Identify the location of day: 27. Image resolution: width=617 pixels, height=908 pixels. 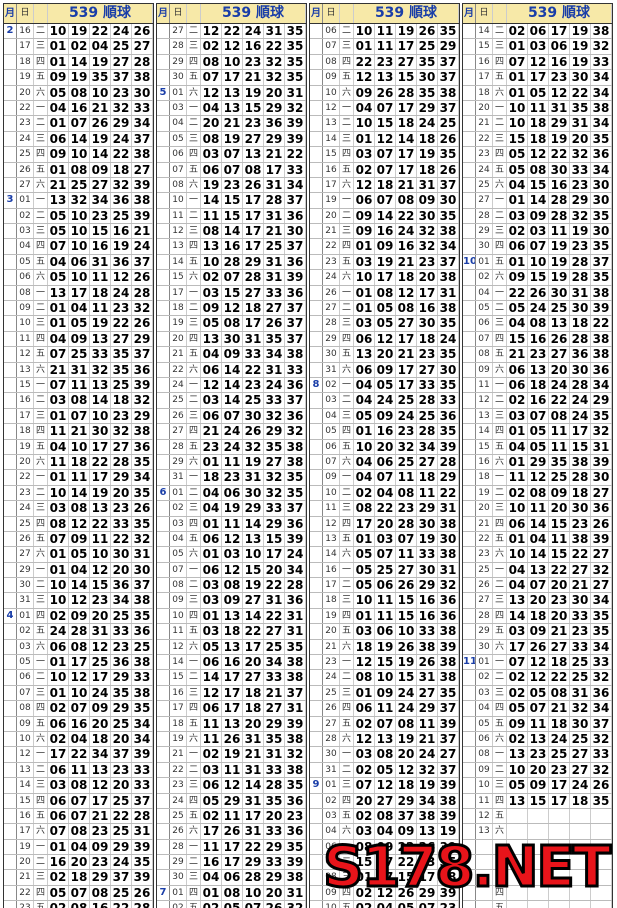
(484, 200).